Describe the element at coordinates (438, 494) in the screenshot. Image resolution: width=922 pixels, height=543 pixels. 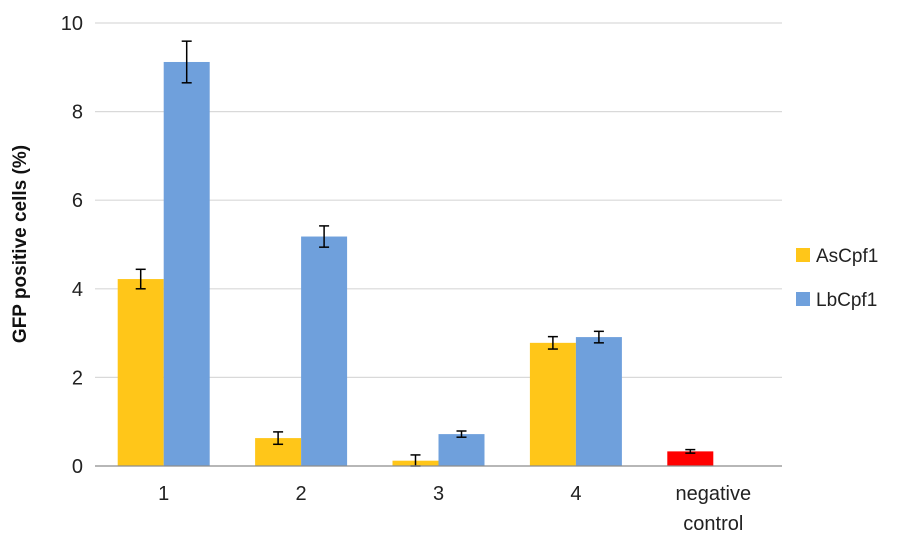
I see `x-tick-label: 3` at that location.